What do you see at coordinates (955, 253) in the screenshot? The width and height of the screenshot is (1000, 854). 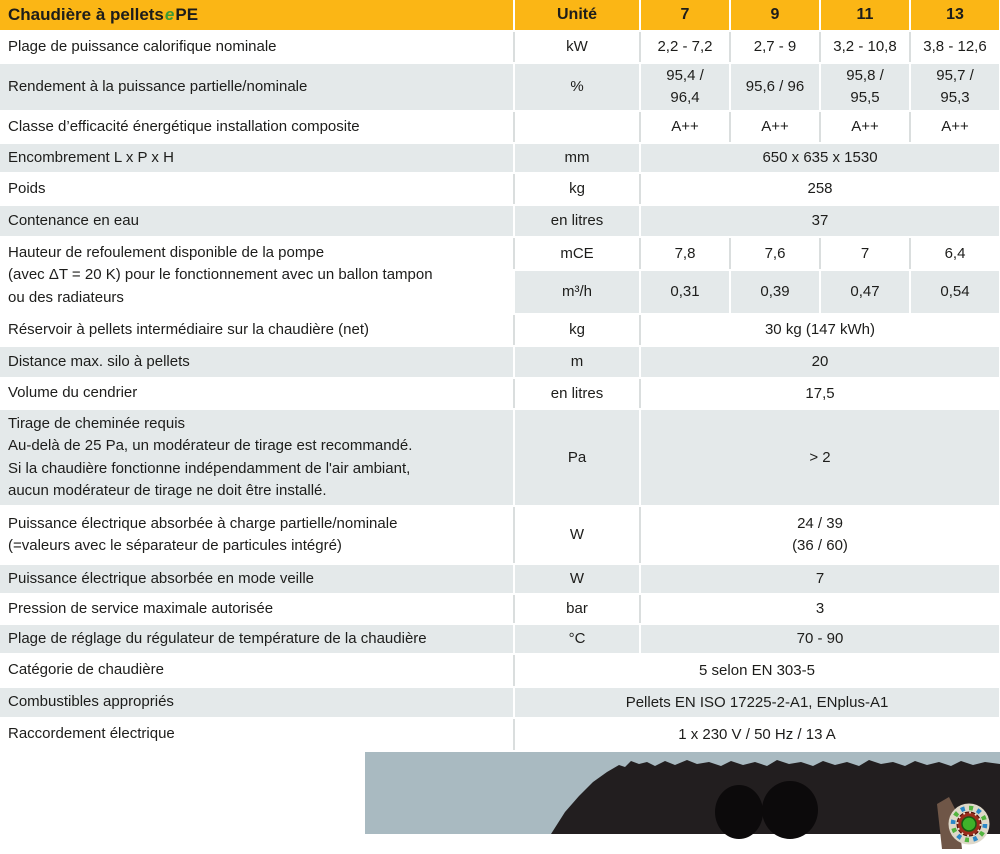 I see `value-cell: 6,4` at bounding box center [955, 253].